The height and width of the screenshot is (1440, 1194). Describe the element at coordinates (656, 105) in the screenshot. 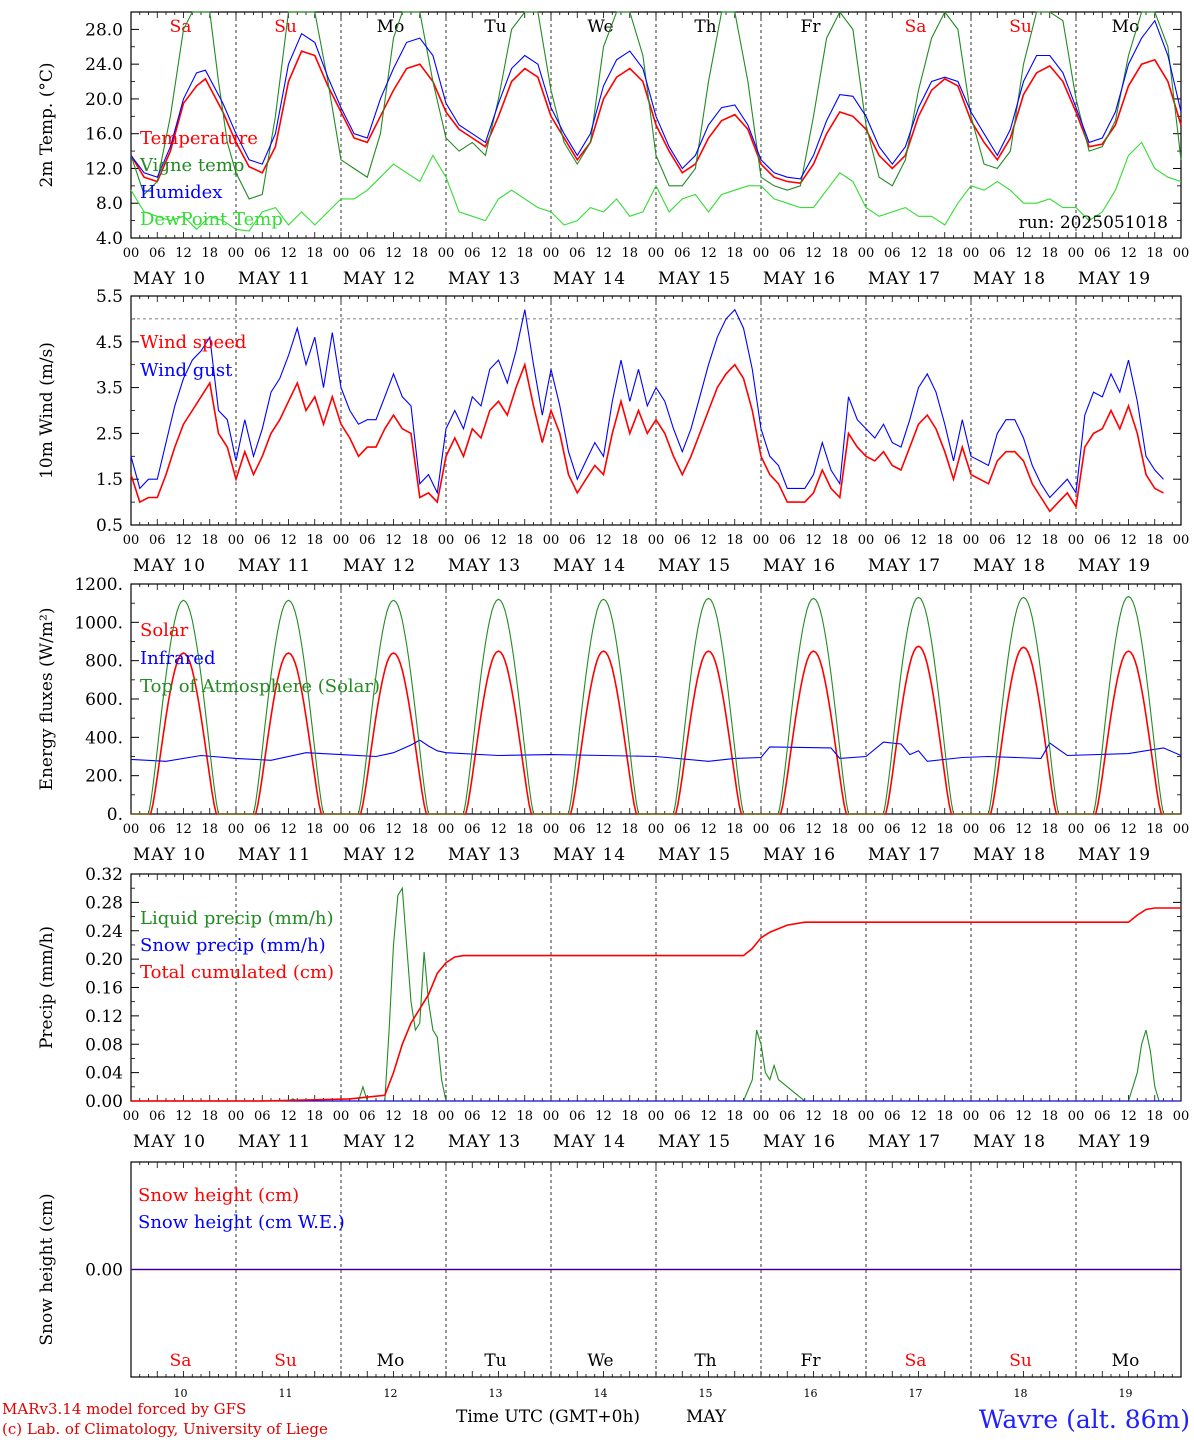

I see `series-line-vigne-temp` at that location.